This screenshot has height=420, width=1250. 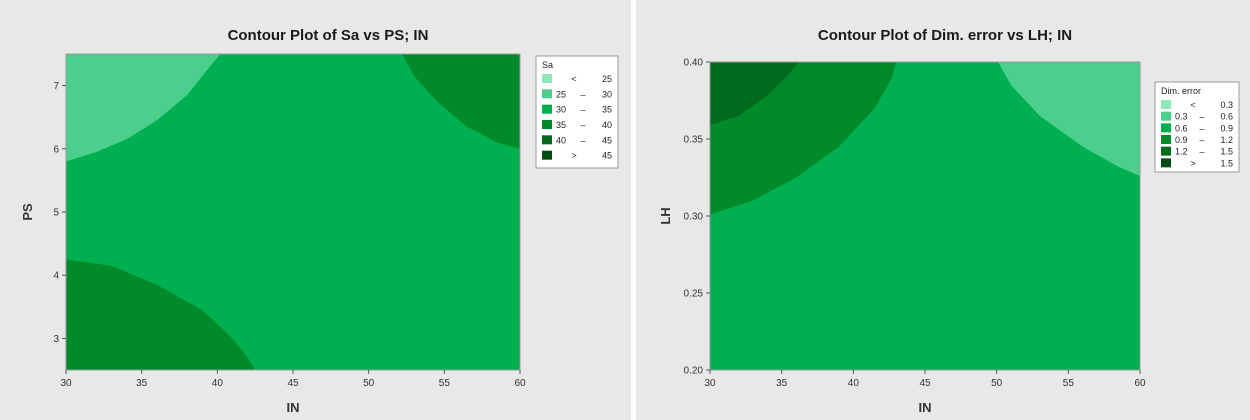 What do you see at coordinates (607, 94) in the screenshot?
I see `legend-upper: 30` at bounding box center [607, 94].